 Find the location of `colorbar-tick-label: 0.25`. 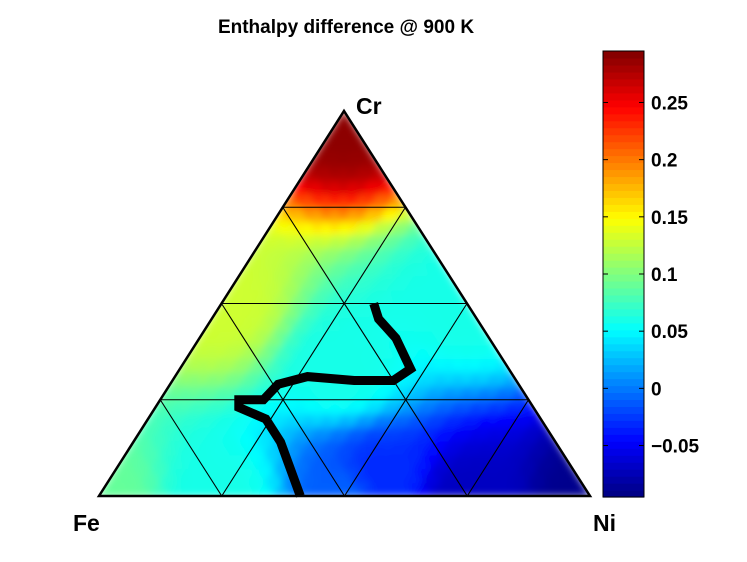

colorbar-tick-label: 0.25 is located at coordinates (669, 103).